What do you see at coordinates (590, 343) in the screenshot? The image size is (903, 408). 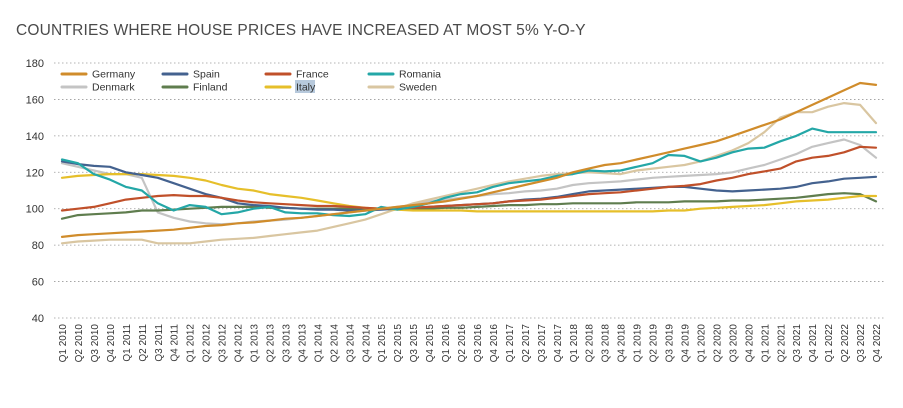 I see `x-tick-label: Q2 2018` at bounding box center [590, 343].